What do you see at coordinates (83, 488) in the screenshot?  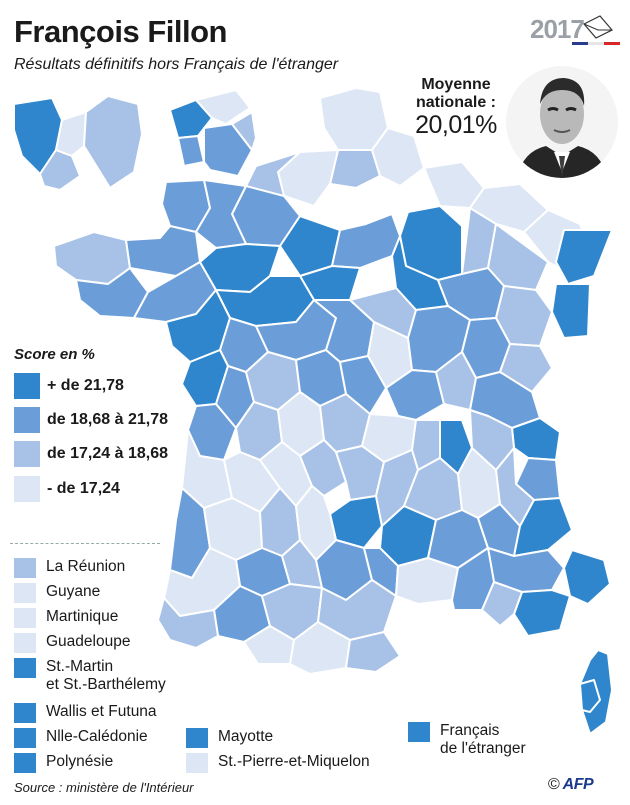 I see `legend-label: - de 17,24` at bounding box center [83, 488].